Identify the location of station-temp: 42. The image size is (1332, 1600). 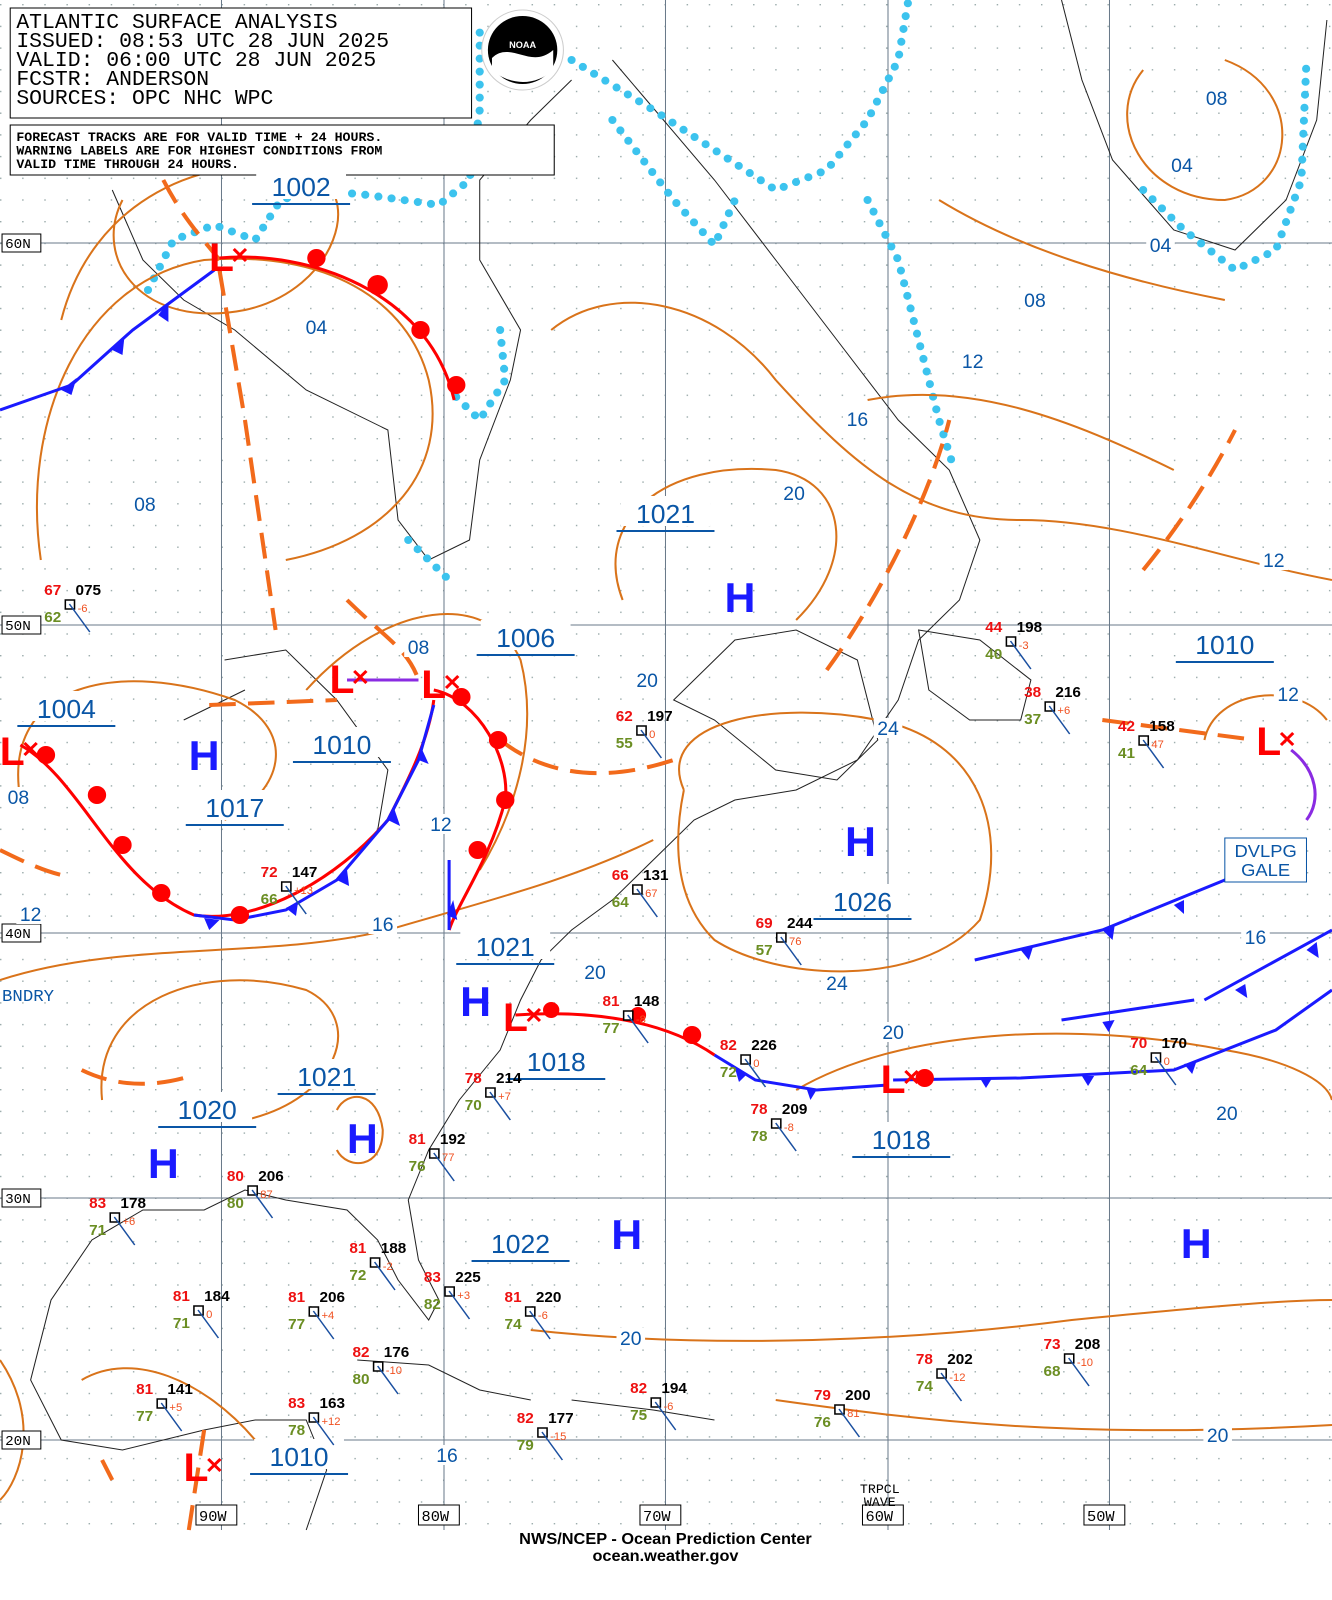
(1126, 726).